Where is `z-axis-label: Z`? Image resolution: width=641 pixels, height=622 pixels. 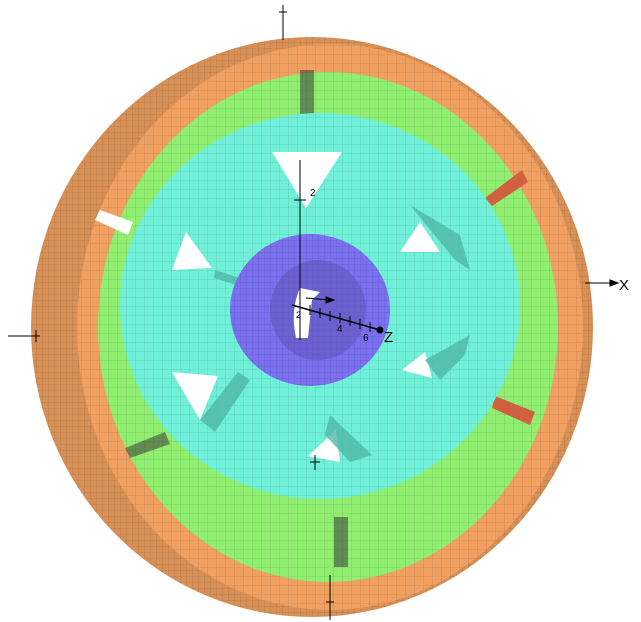 z-axis-label: Z is located at coordinates (388, 337).